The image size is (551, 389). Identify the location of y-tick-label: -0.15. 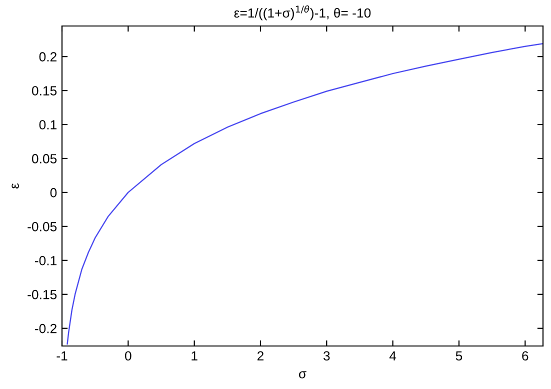
(42, 295).